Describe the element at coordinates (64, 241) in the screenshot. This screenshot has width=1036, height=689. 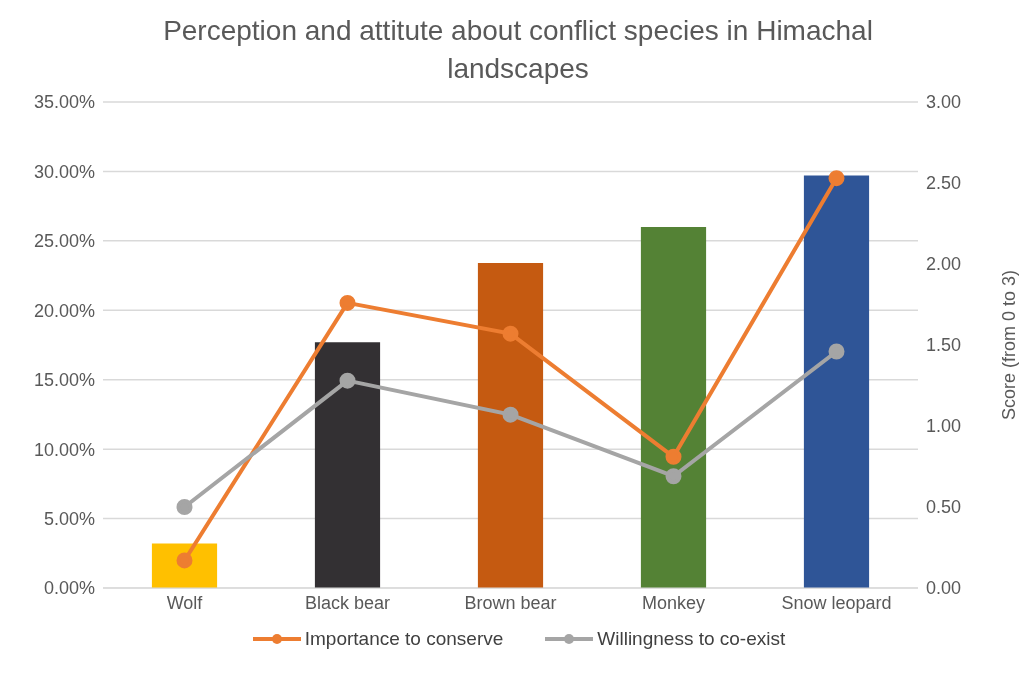
I see `y-tick-label: 25.00%` at that location.